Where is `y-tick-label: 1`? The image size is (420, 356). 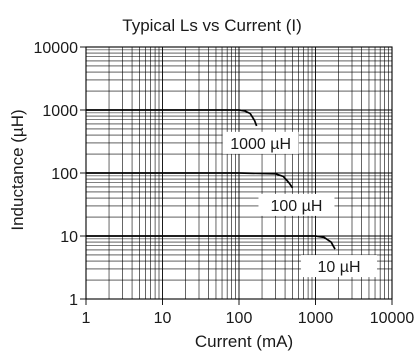
y-tick-label: 1 is located at coordinates (73, 300).